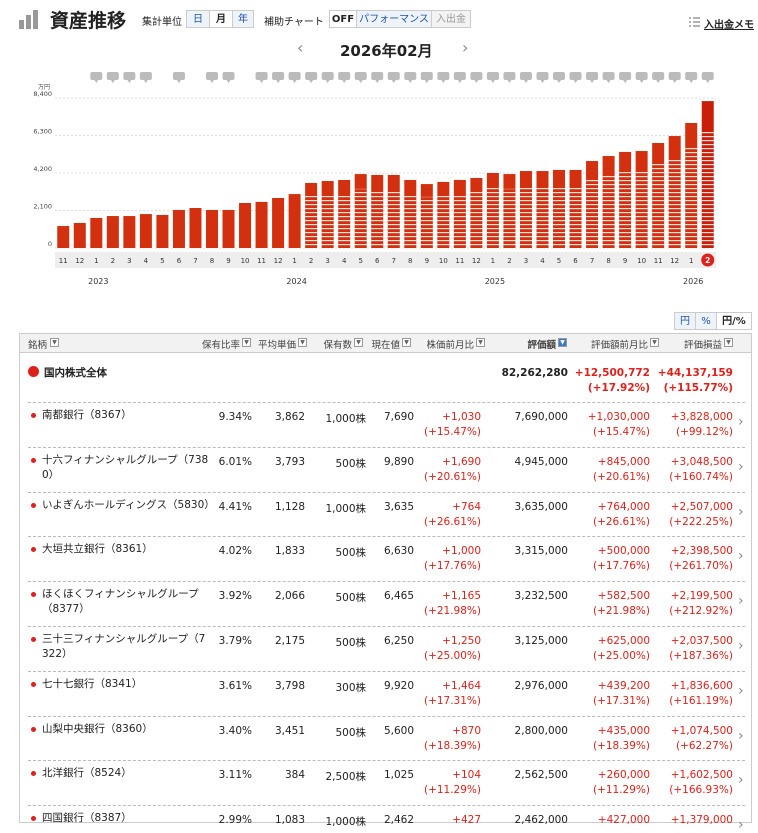  What do you see at coordinates (541, 685) in the screenshot?
I see `cell-value: 2,976,000` at bounding box center [541, 685].